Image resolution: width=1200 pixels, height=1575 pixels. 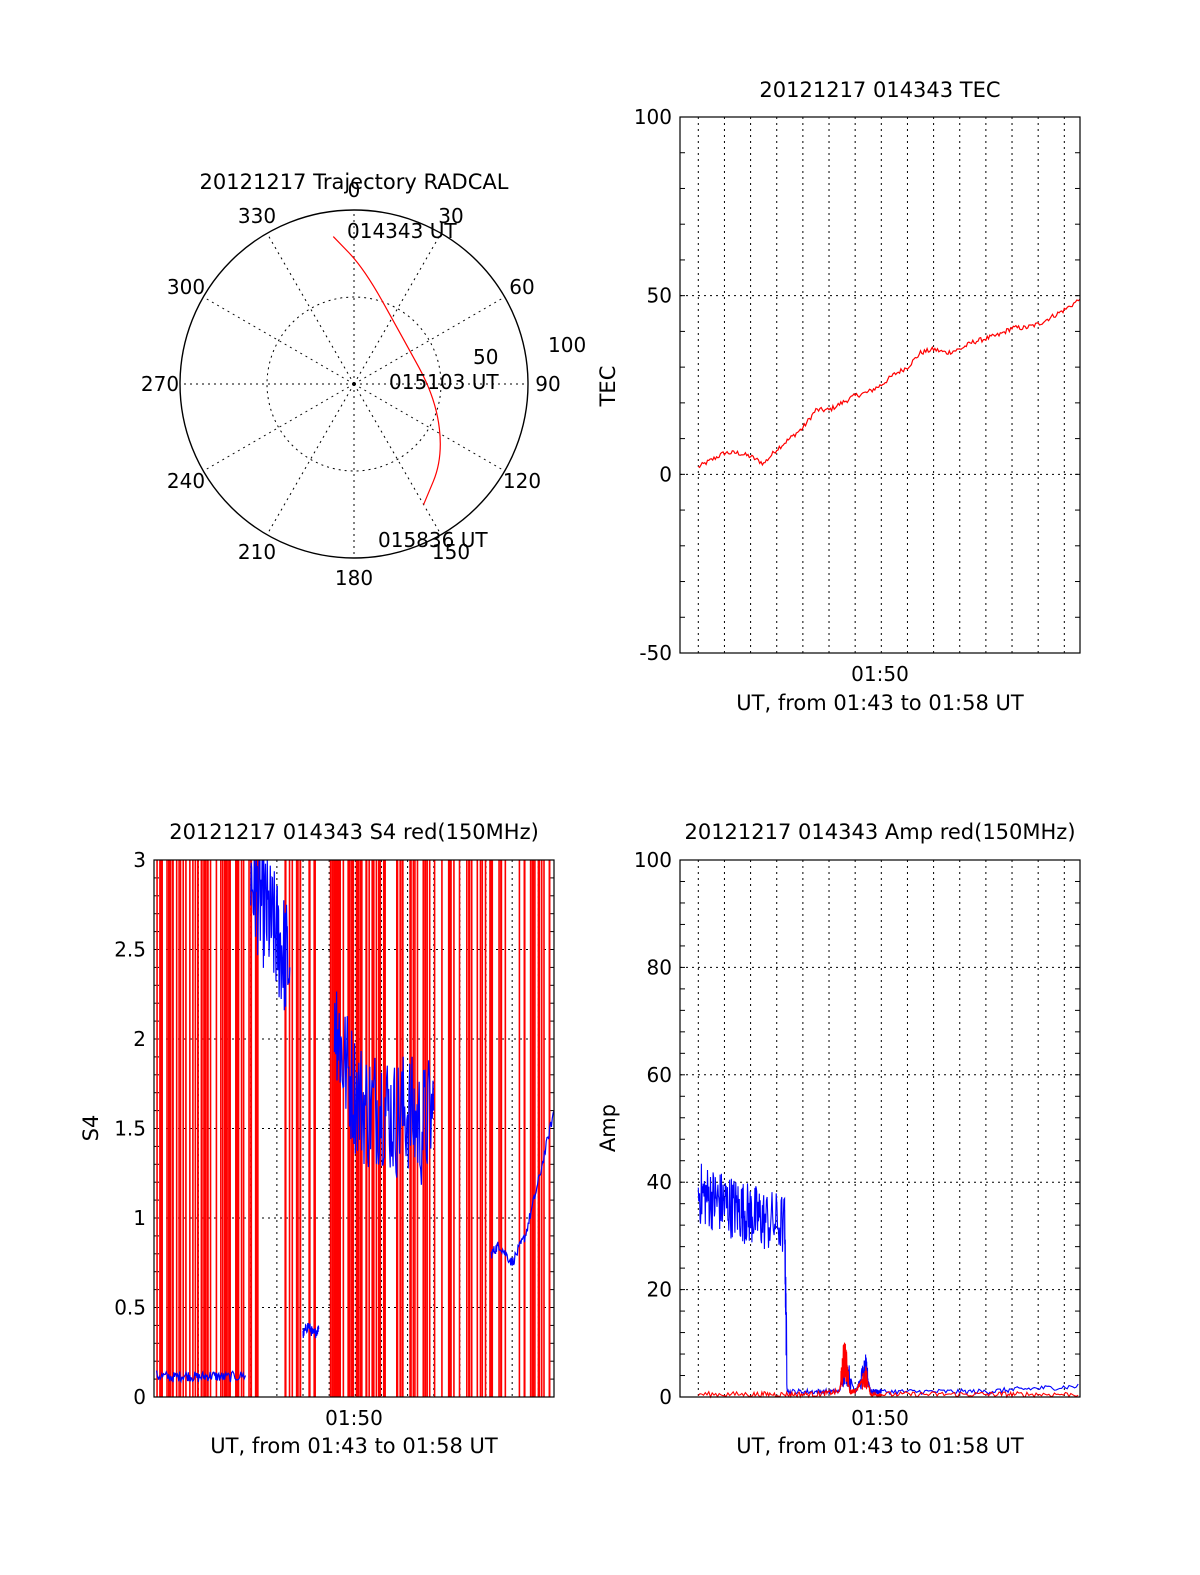 I want to click on trajectory-title: 20121217 Trajectory RADCAL, so click(x=354, y=182).